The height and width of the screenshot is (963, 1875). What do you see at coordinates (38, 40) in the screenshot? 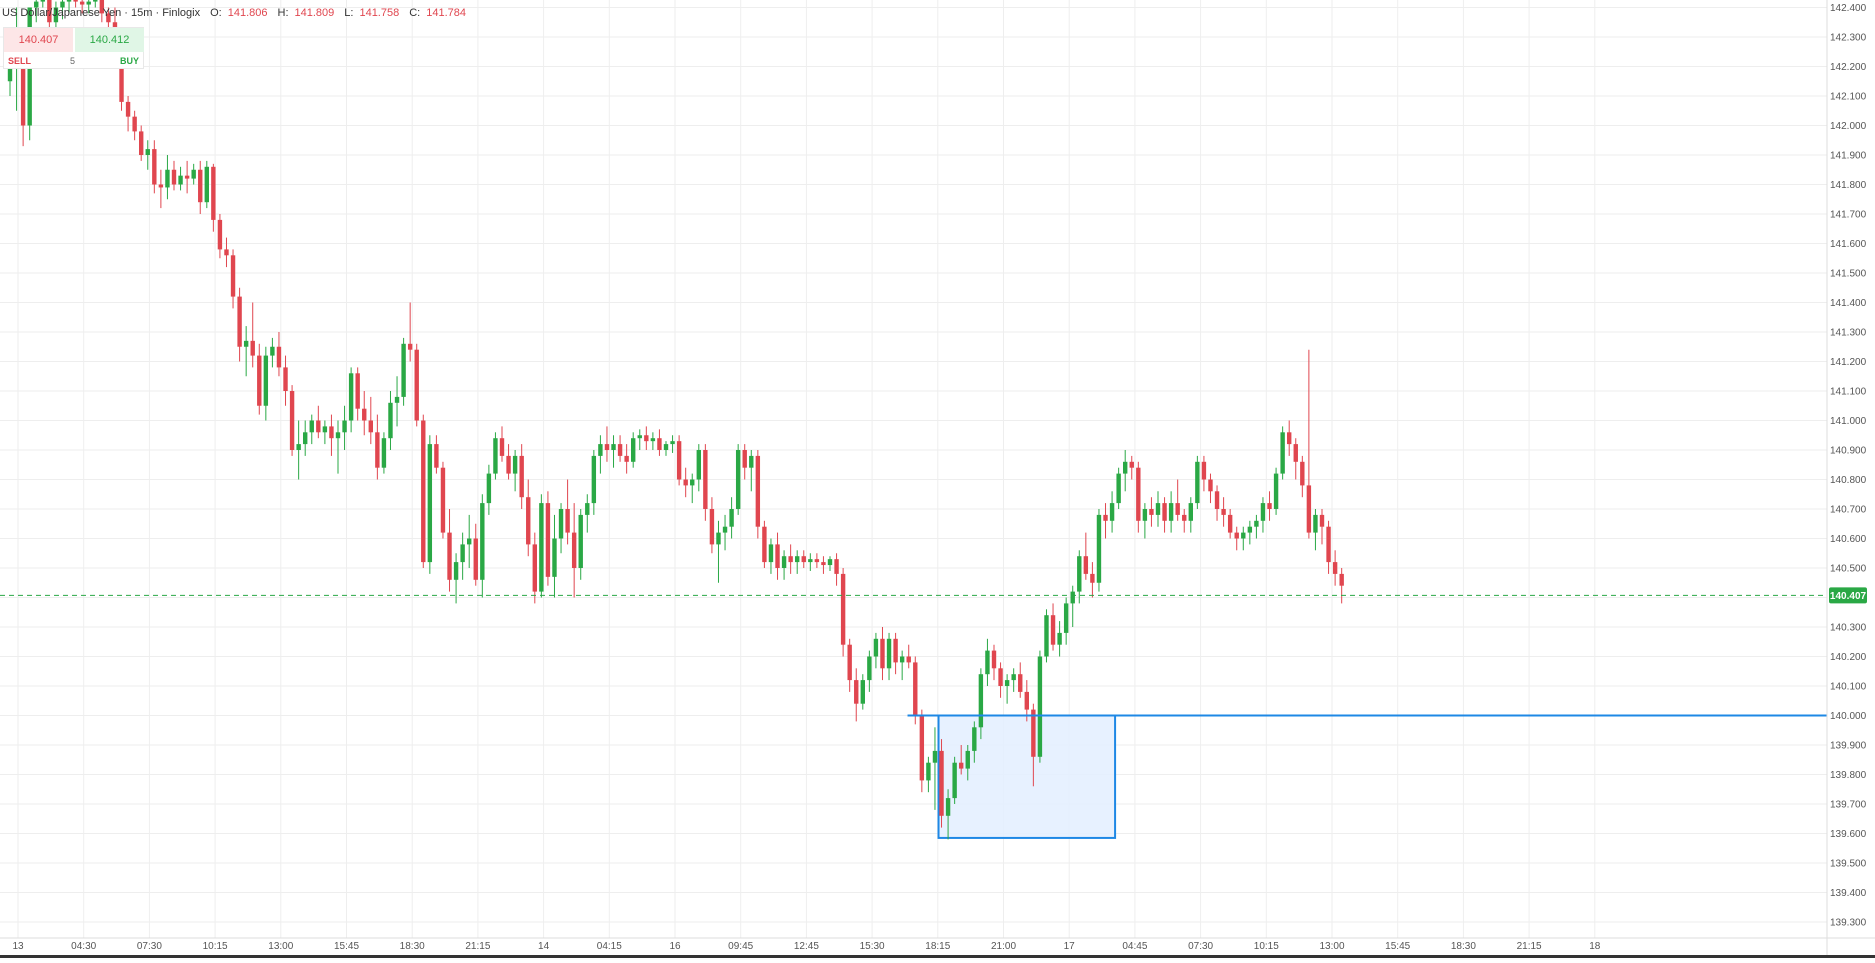
I see `sell-price-button: 140.407` at bounding box center [38, 40].